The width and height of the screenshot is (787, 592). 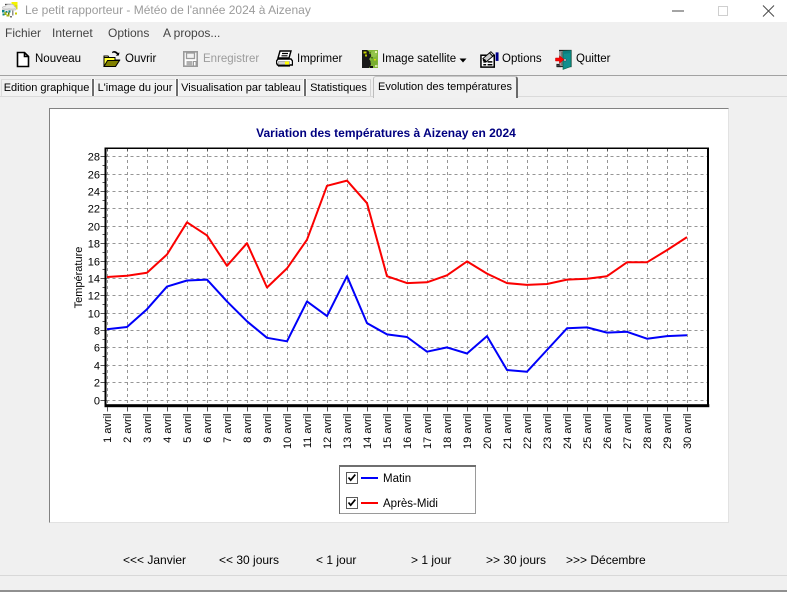 I want to click on svg-text: 10 avril, so click(x=288, y=431).